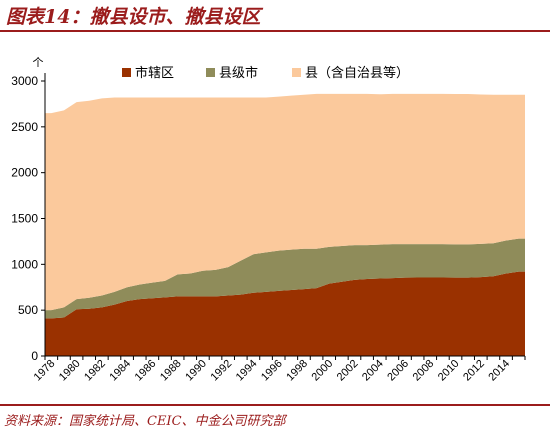 The height and width of the screenshot is (434, 550). Describe the element at coordinates (154, 72) in the screenshot. I see `legend-label: 市辖区` at that location.